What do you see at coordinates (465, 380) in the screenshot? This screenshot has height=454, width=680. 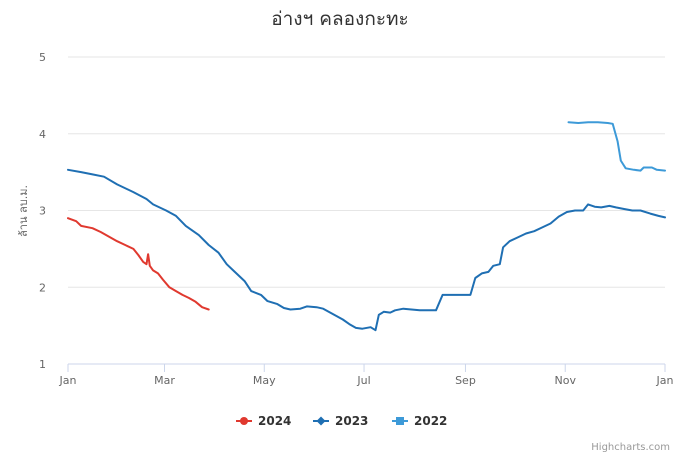 I see `x-tick-label: Sep` at bounding box center [465, 380].